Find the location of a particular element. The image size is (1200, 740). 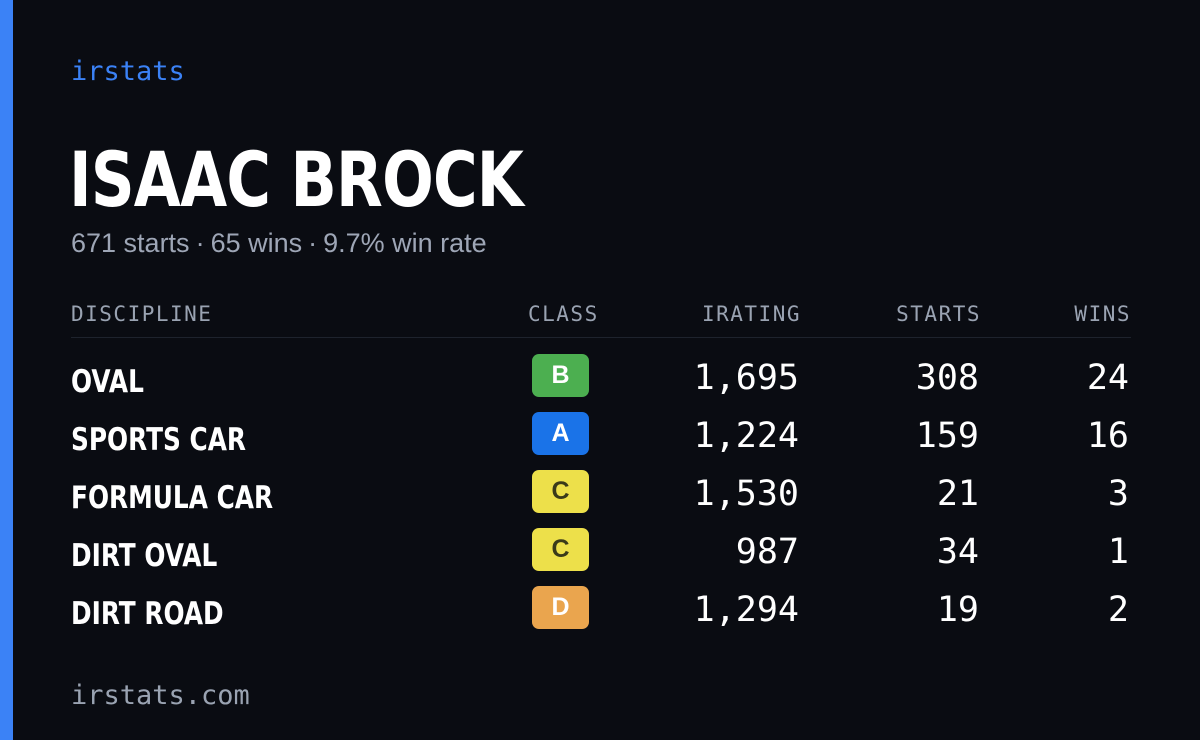

discipline-name: DIRT ROAD is located at coordinates (147, 614).